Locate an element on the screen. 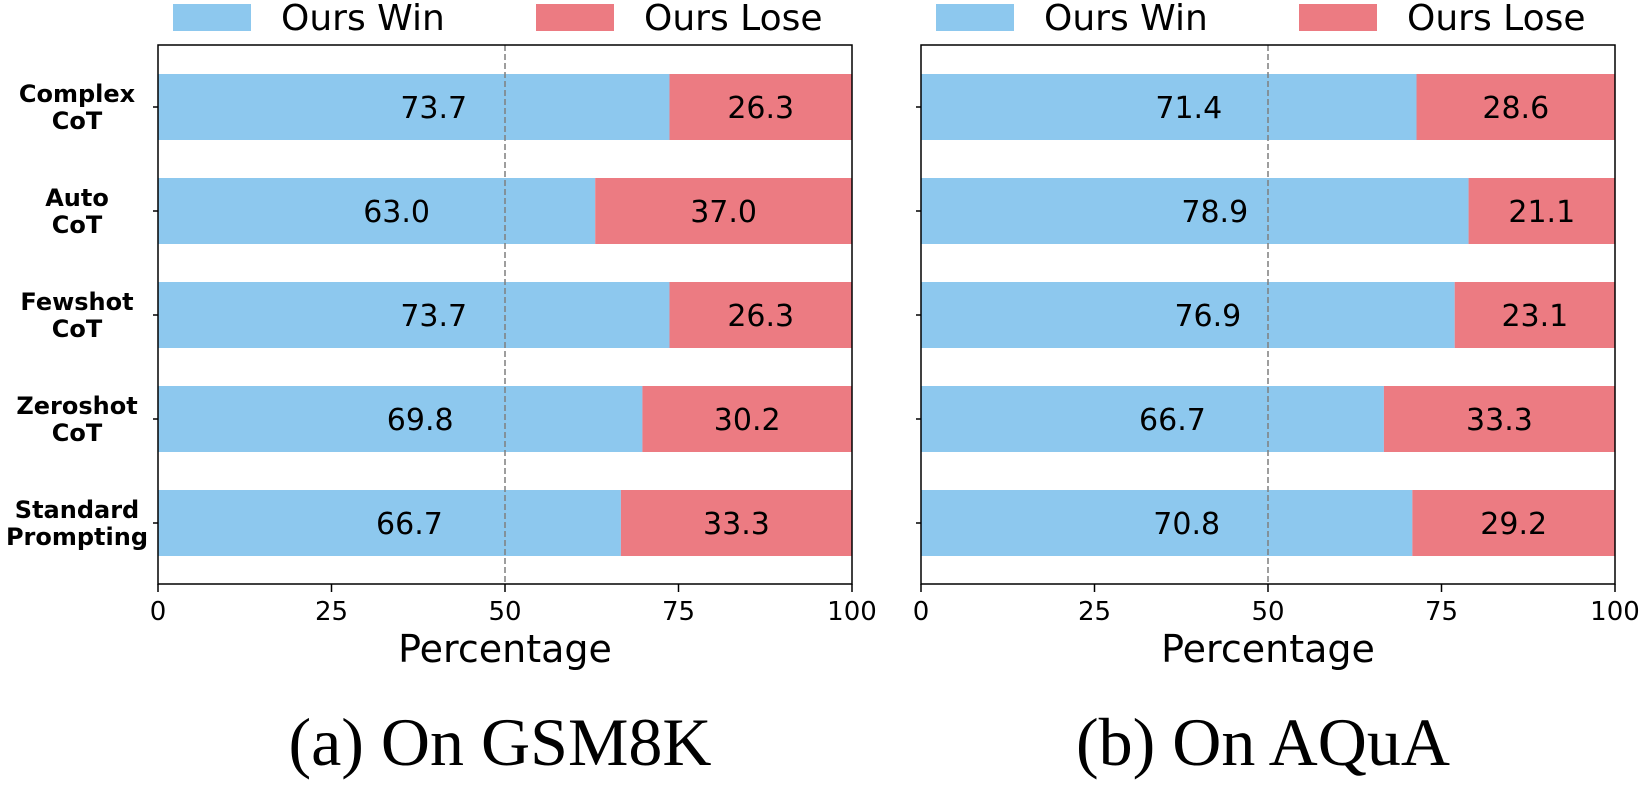  panel-caption: (b) On AQuA is located at coordinates (1263, 742).